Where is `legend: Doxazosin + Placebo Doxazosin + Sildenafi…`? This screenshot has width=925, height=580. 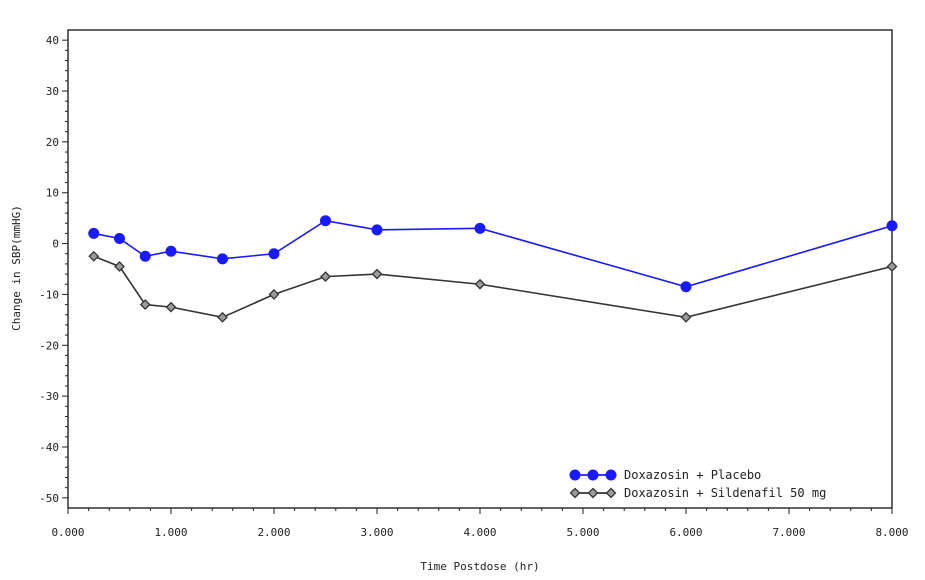 legend: Doxazosin + Placebo Doxazosin + Sildenafi… is located at coordinates (697, 484).